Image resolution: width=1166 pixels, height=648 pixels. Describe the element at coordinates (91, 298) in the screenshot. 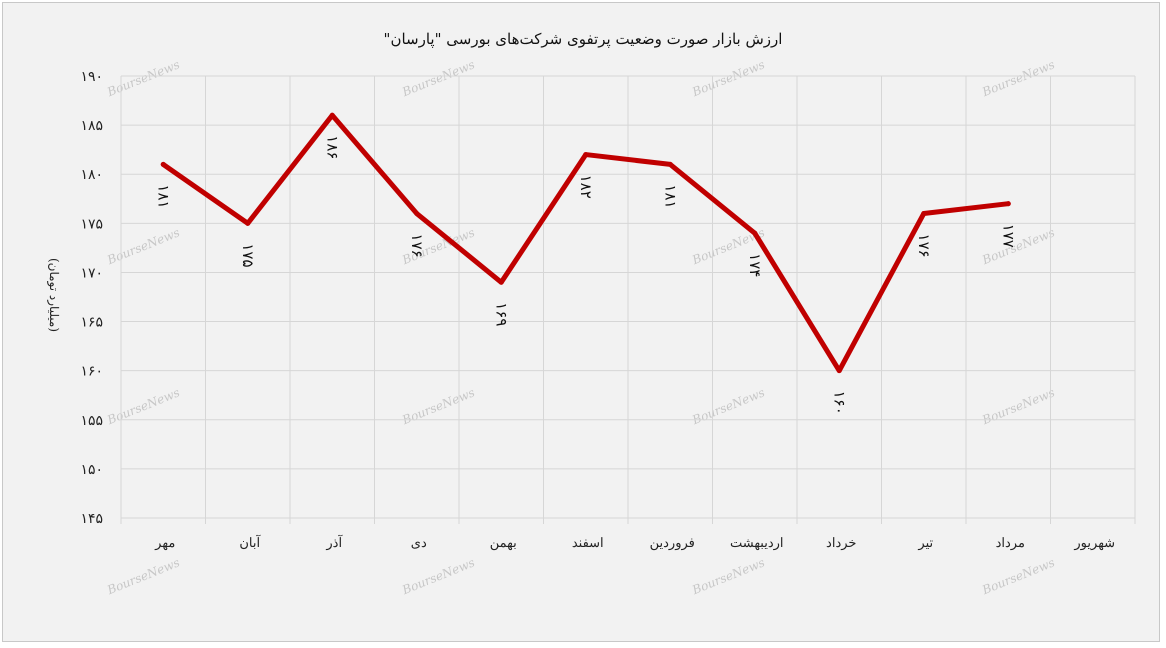

I see `y-axis-ticks: ۱۹۰ ۱۸۵ ۱۸۰ ۱۷۵ ۱۷۰ ۱۶۵ ۱۶۰ ۱۵۵ ۱۵۰ ۱۴۵` at that location.